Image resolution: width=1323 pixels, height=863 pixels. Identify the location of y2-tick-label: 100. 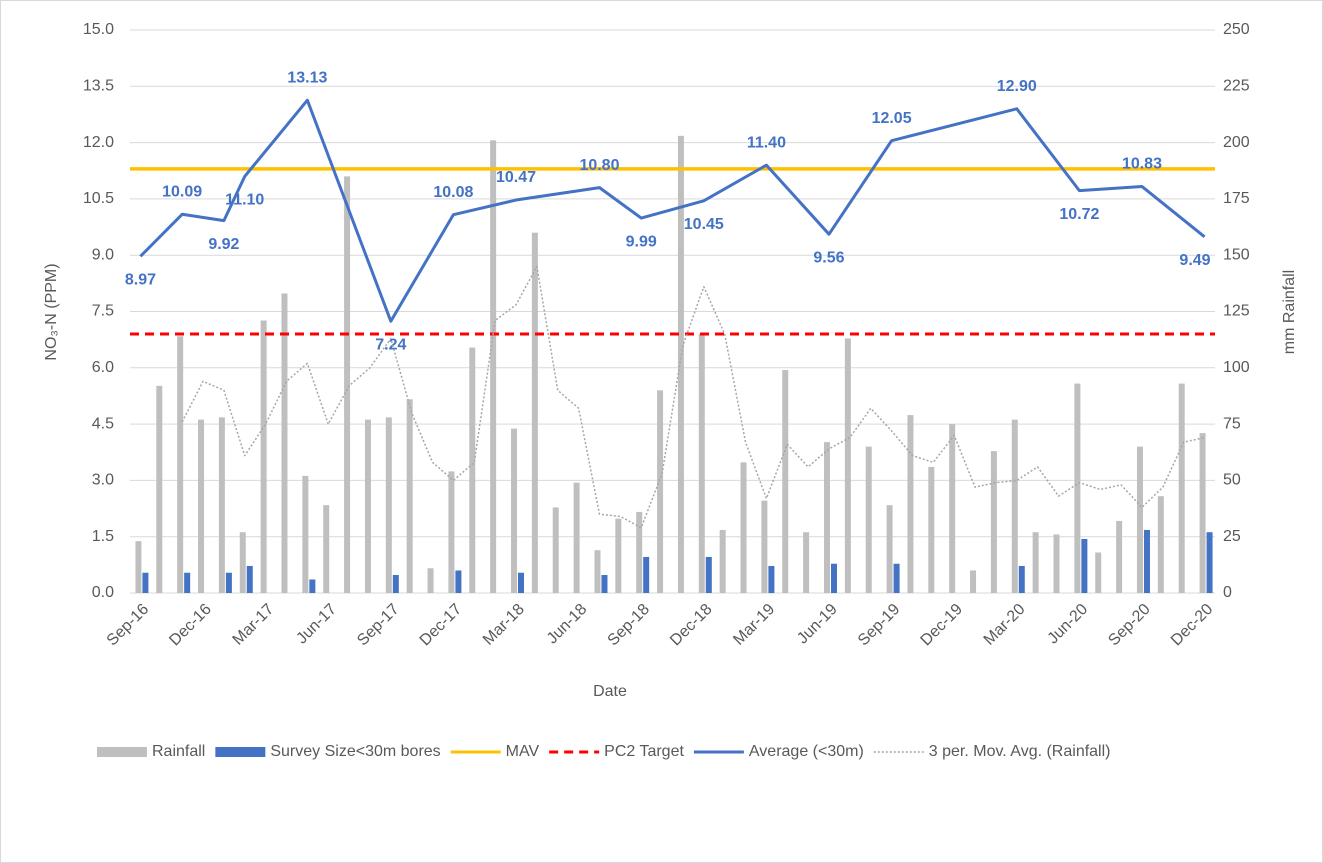
(1236, 367).